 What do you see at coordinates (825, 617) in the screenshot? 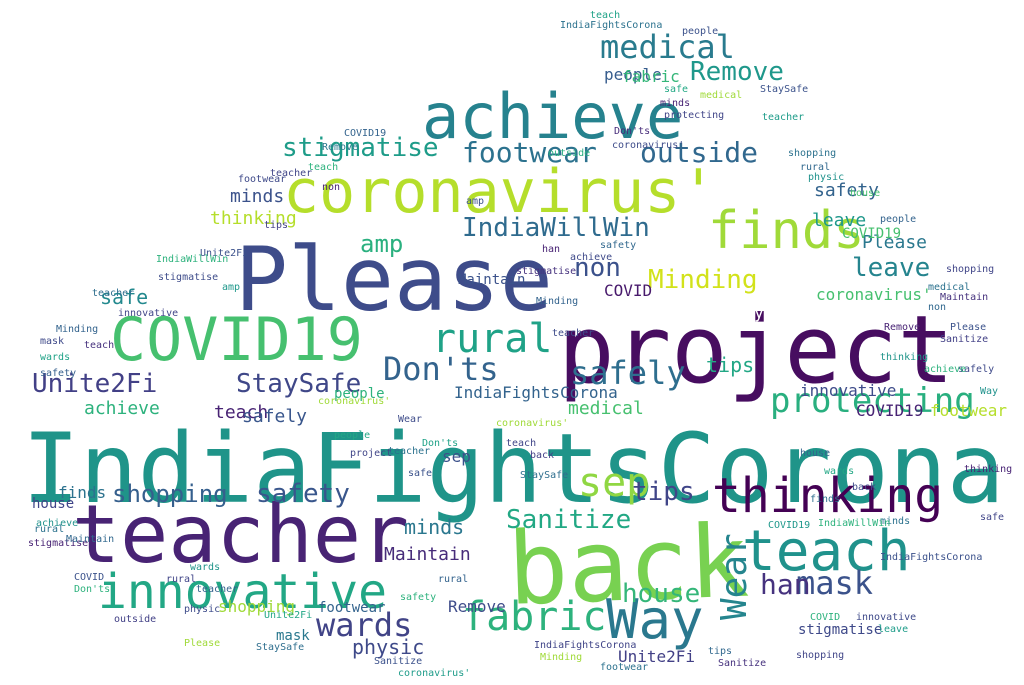
I see `word-small: COVID` at bounding box center [825, 617].